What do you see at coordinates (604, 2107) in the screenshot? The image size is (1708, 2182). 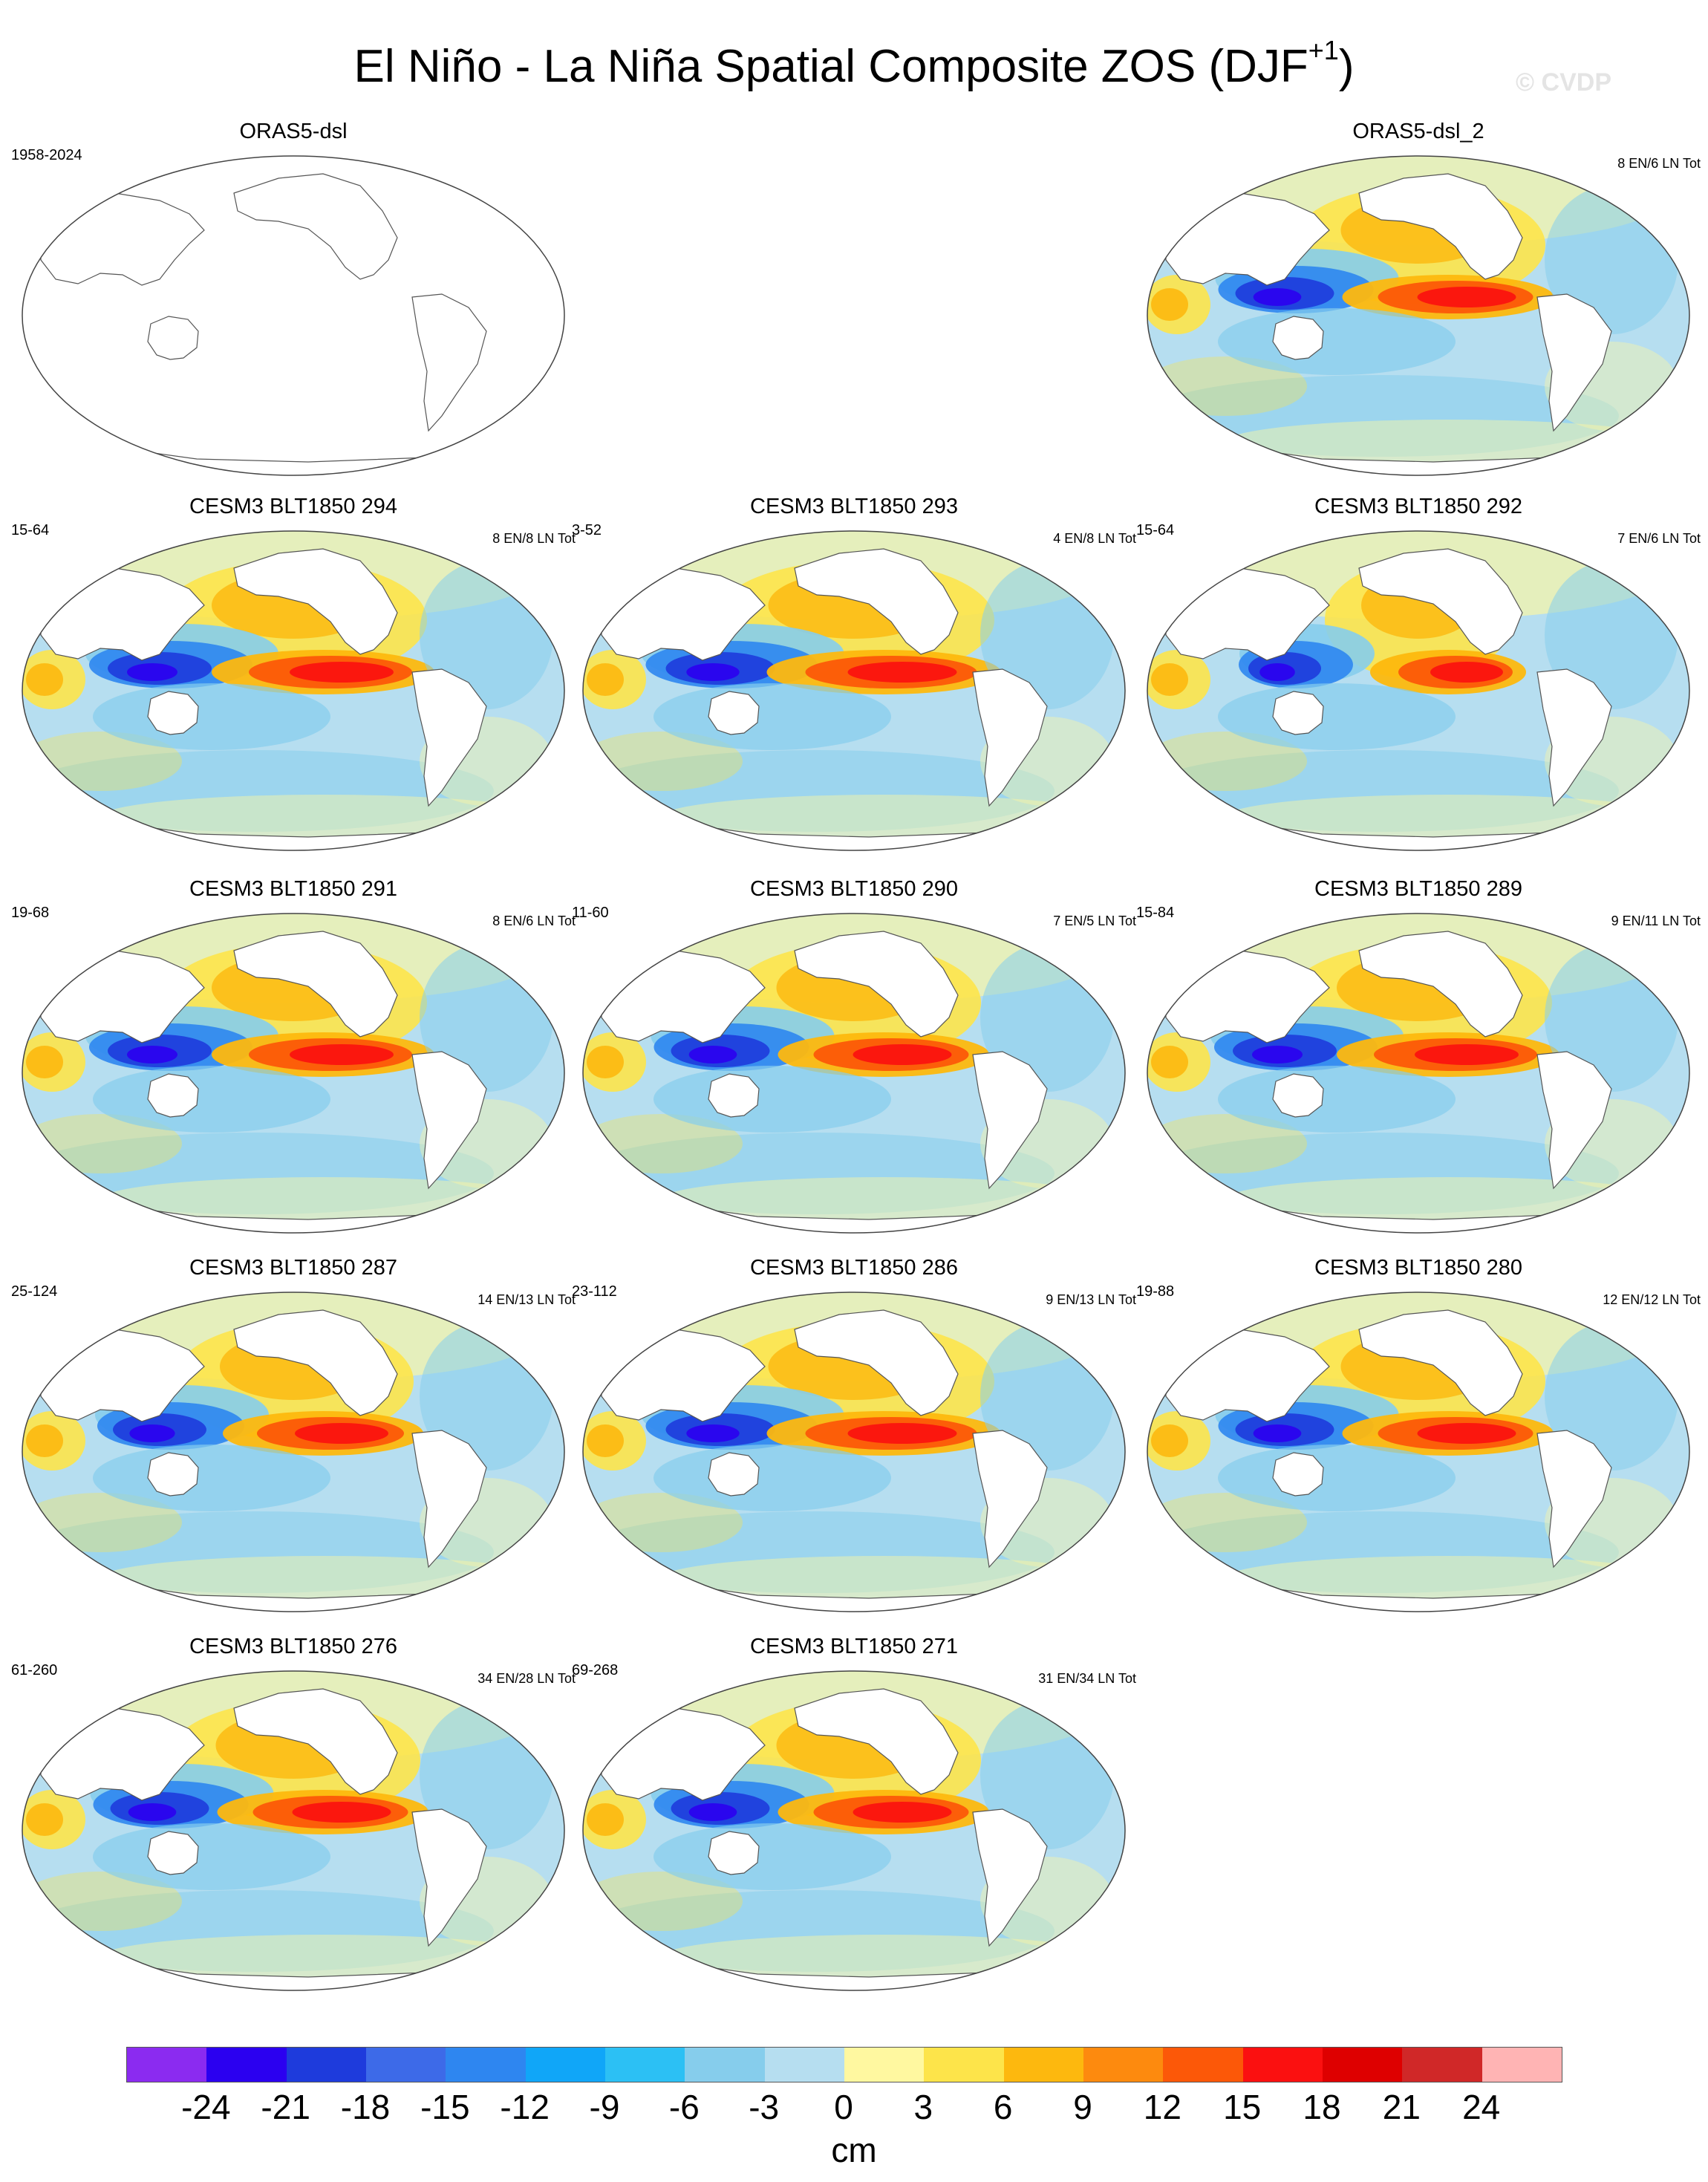 I see `colorbar-tick-label: -9` at bounding box center [604, 2107].